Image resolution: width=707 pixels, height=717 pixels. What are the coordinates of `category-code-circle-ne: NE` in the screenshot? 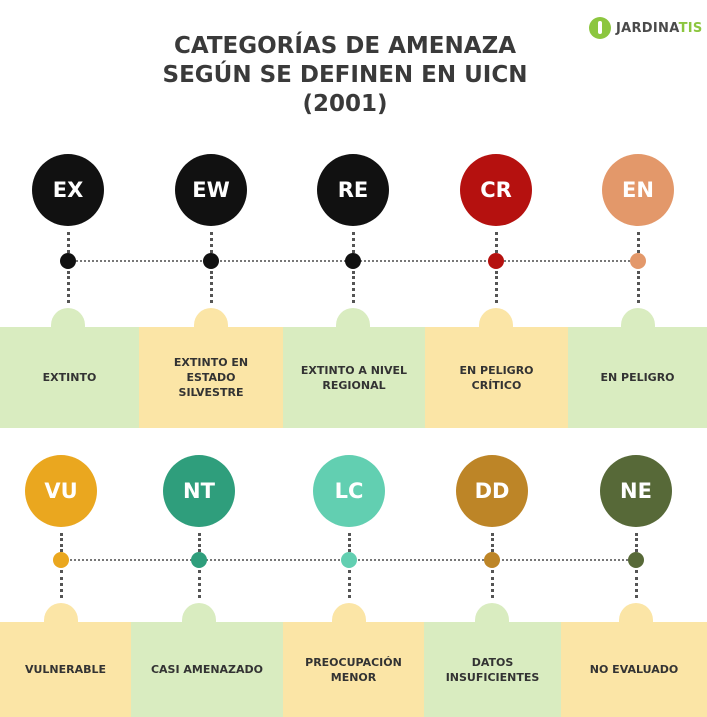 It's located at (636, 491).